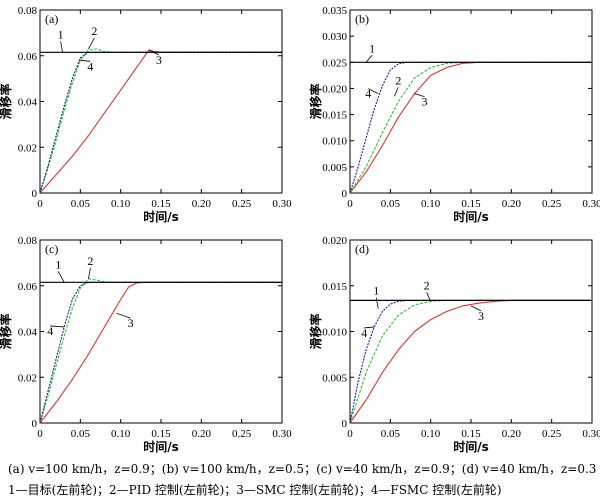 The image size is (600, 503). I want to click on panel-label: (d), so click(362, 249).